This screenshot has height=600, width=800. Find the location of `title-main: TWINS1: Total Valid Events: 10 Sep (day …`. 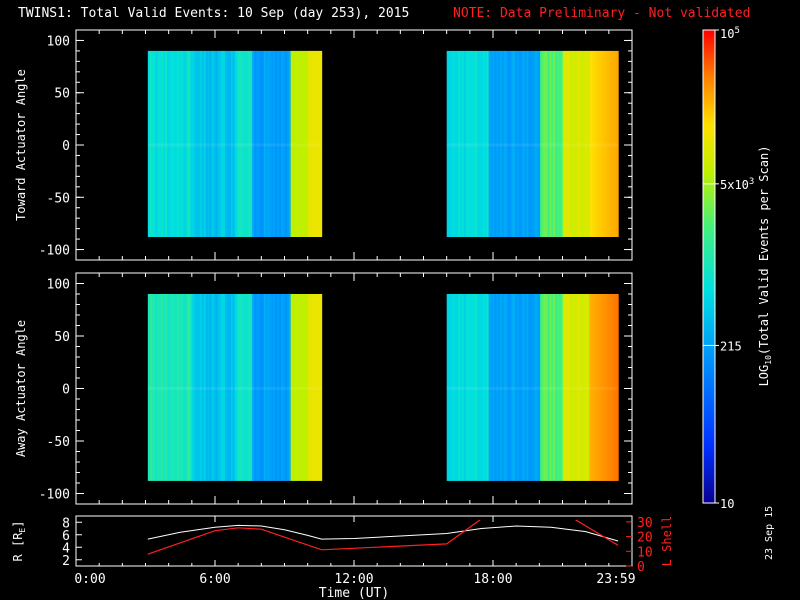

title-main: TWINS1: Total Valid Events: 10 Sep (day … is located at coordinates (214, 13).